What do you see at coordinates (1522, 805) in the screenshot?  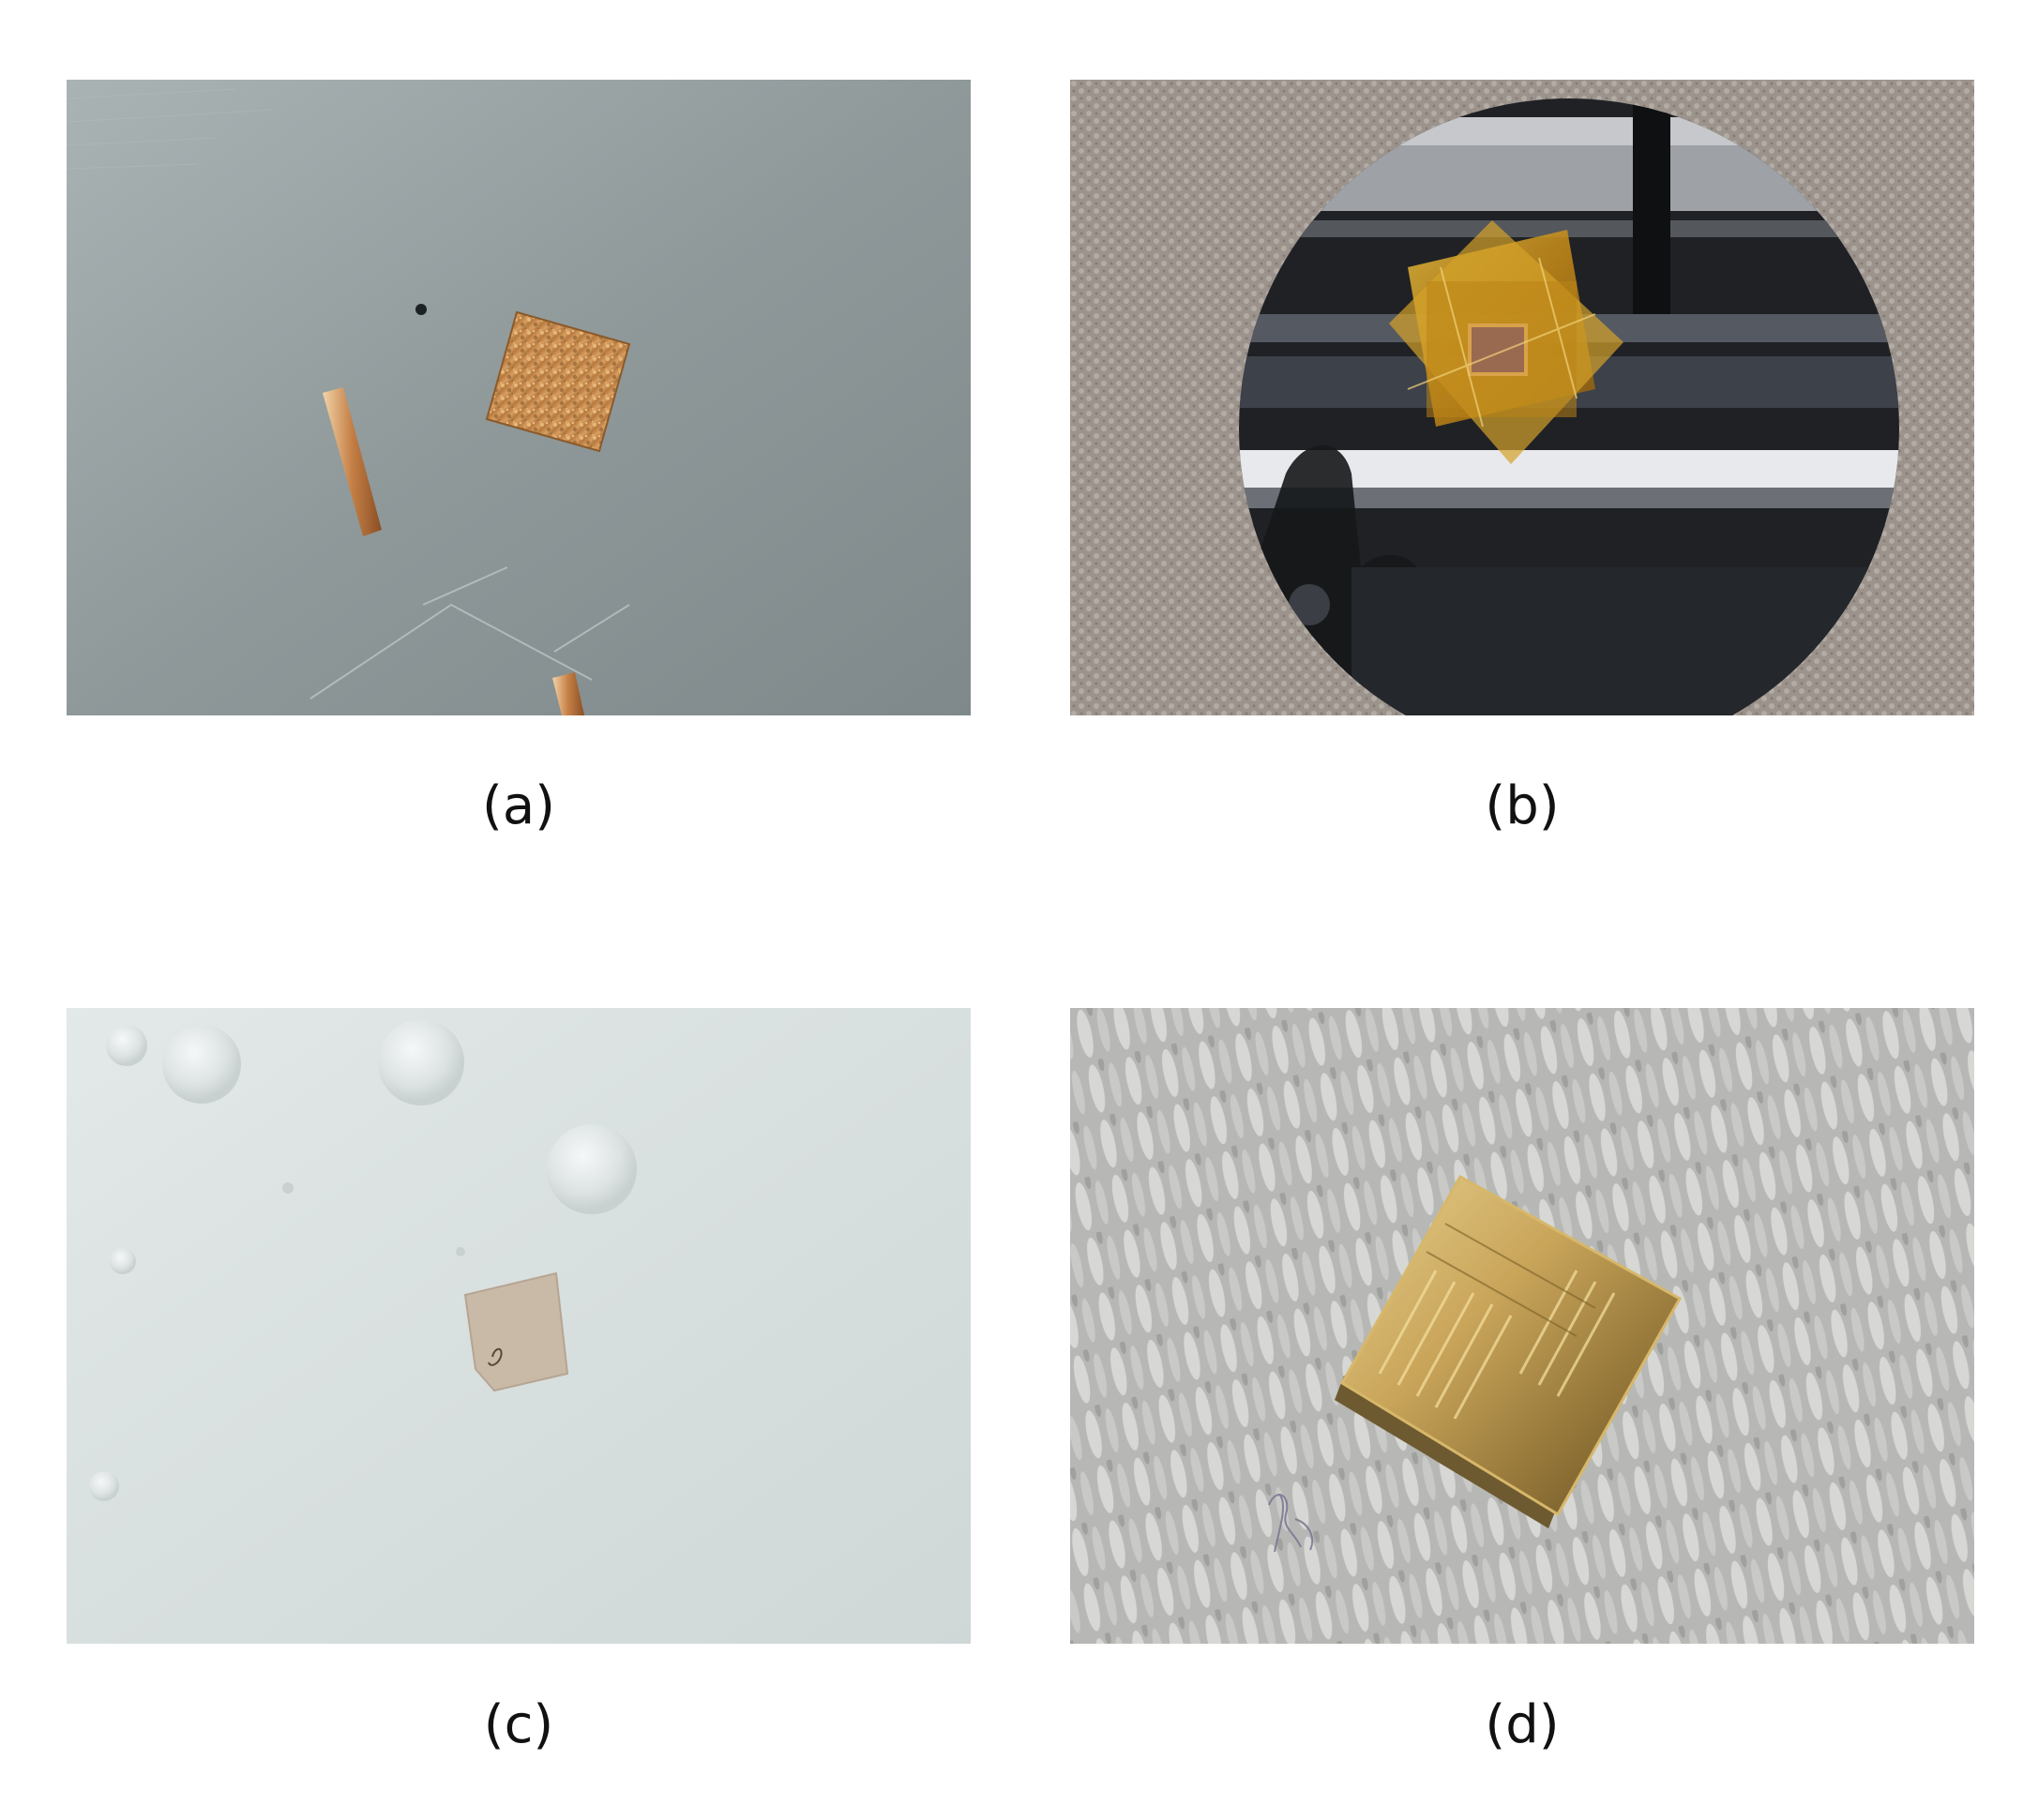 I see `panel-caption-b: (b)` at bounding box center [1522, 805].